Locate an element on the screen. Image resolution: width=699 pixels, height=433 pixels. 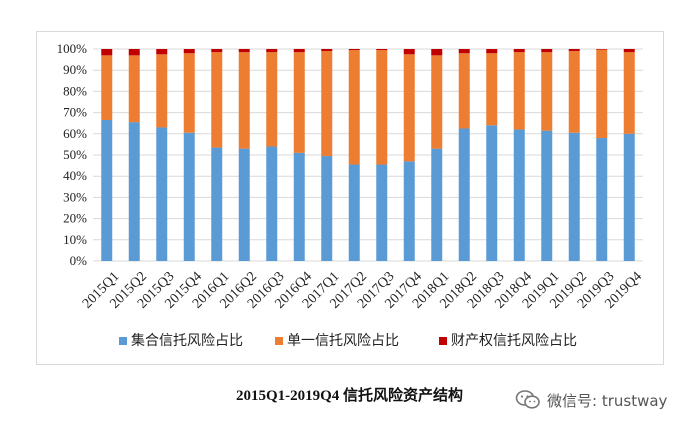
y-tick-label: 70% is located at coordinates (75, 112).